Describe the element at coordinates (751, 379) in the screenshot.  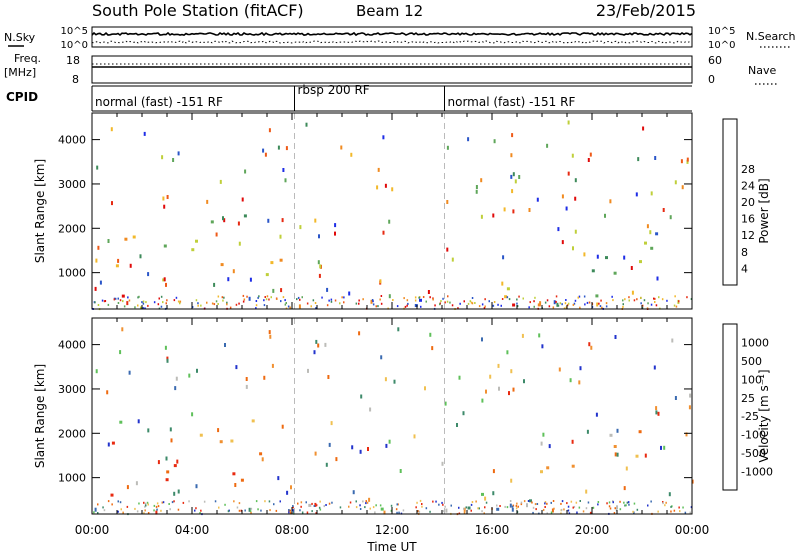
I see `colorbar-tick-label: 100` at that location.